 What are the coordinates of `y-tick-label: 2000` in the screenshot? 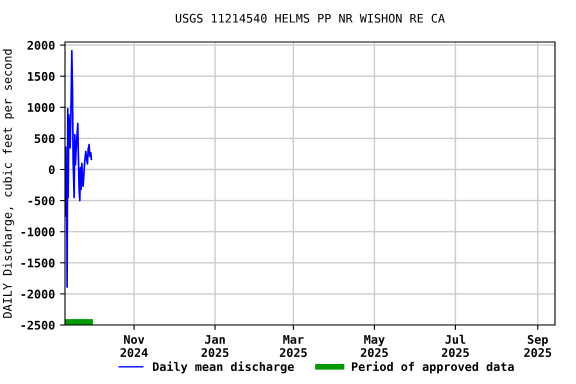 It's located at (41, 45).